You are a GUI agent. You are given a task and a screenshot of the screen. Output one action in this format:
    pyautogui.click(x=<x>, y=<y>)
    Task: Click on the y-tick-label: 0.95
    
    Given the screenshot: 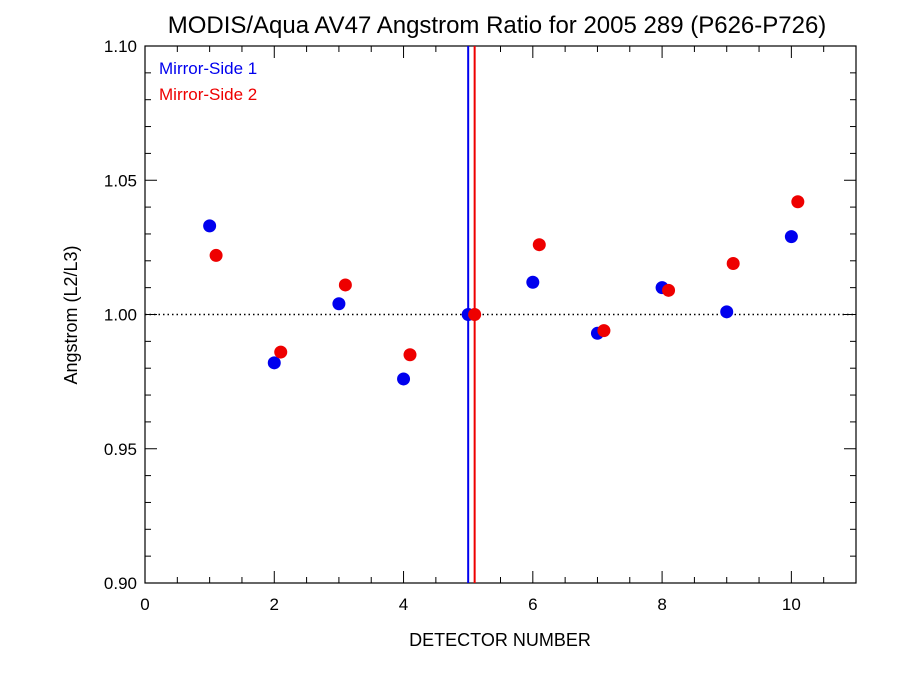 What is the action you would take?
    pyautogui.click(x=120, y=449)
    